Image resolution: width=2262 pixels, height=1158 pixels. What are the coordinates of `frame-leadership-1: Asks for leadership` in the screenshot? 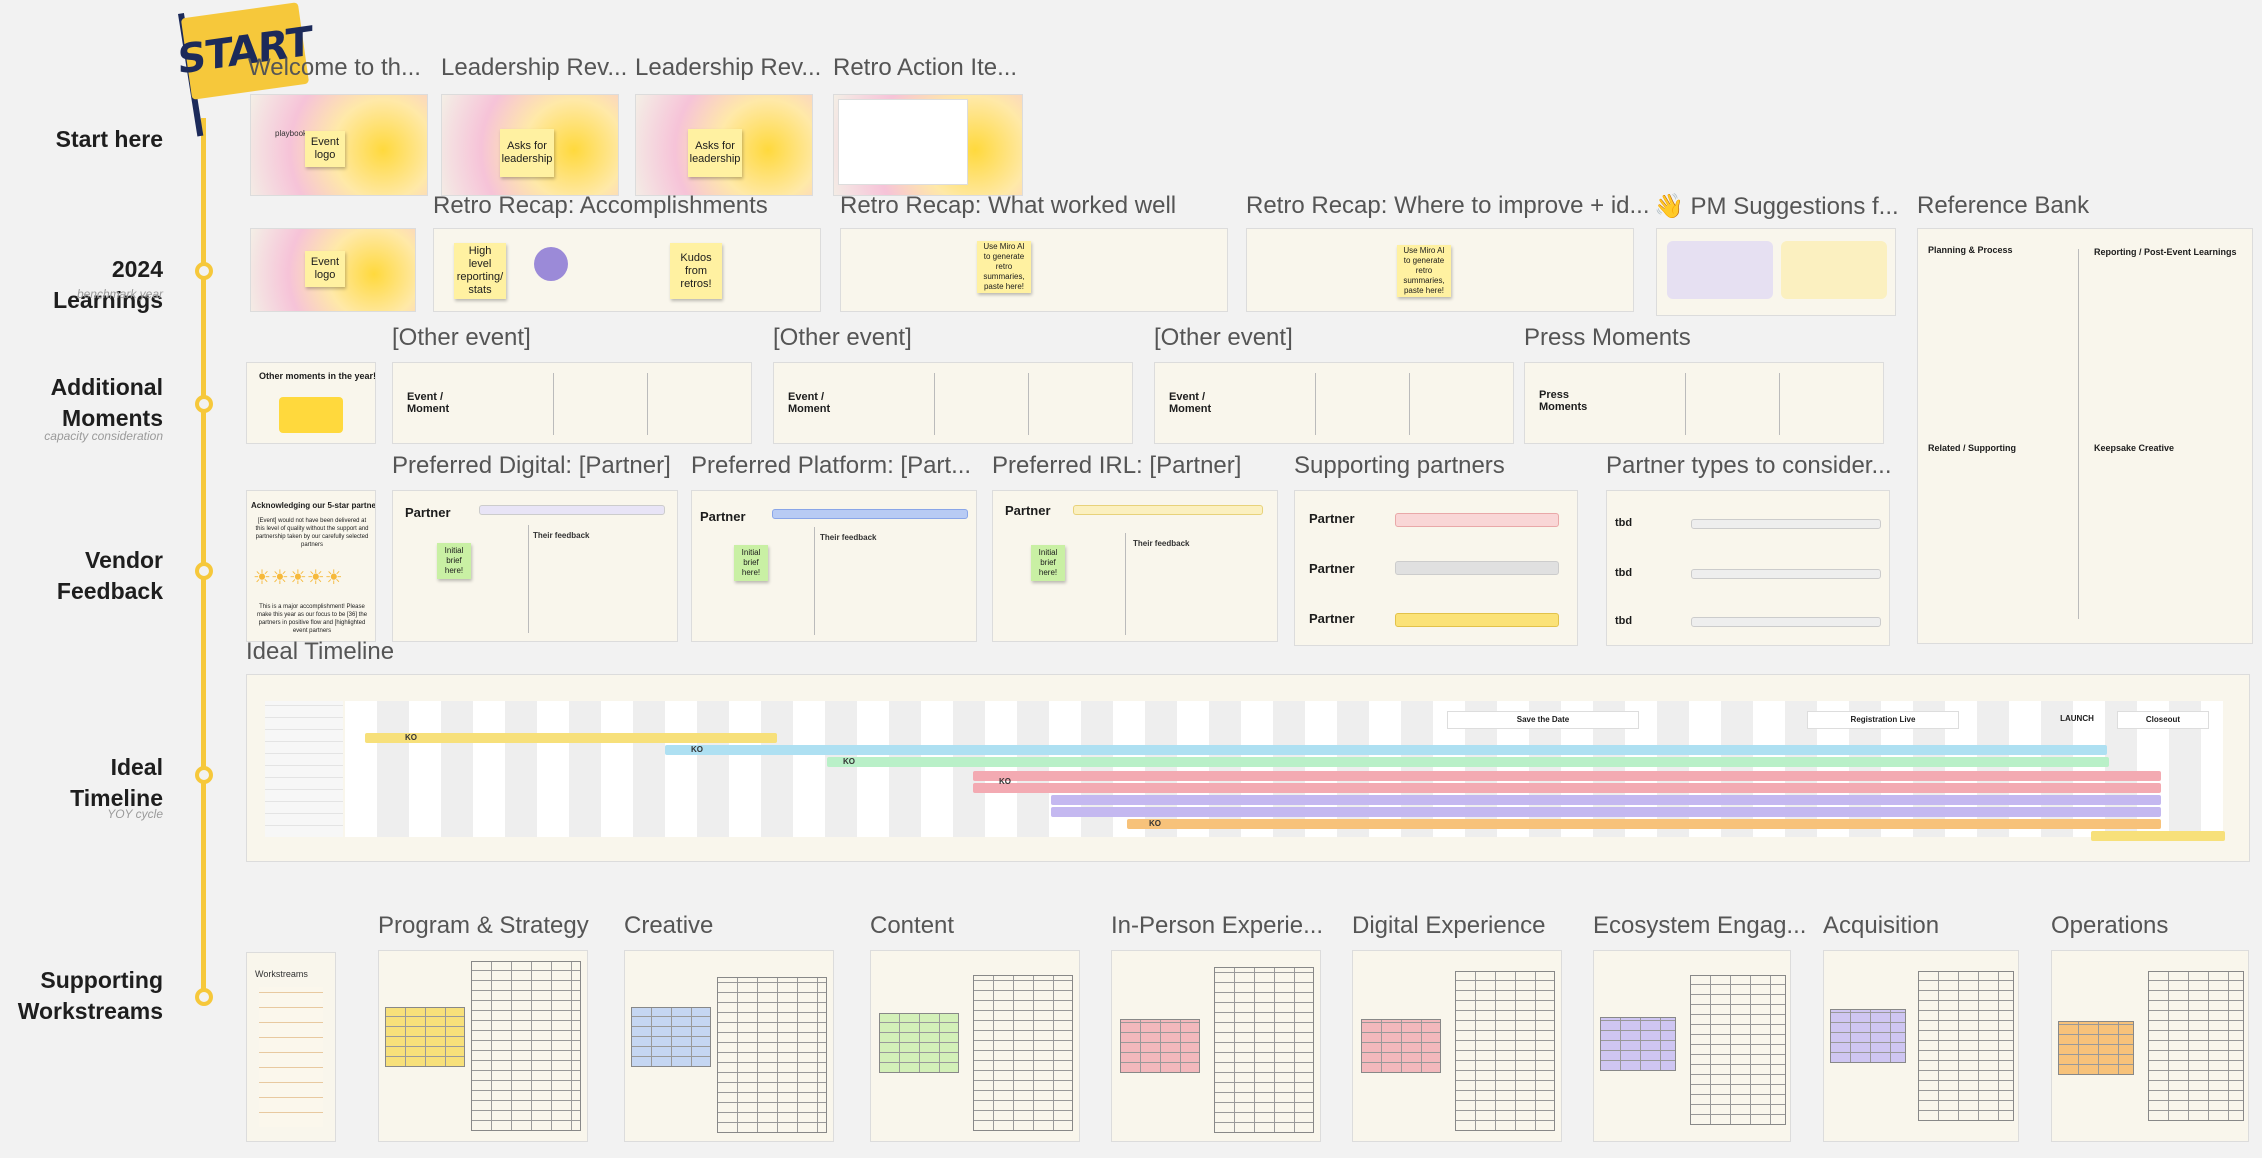 It's located at (530, 145).